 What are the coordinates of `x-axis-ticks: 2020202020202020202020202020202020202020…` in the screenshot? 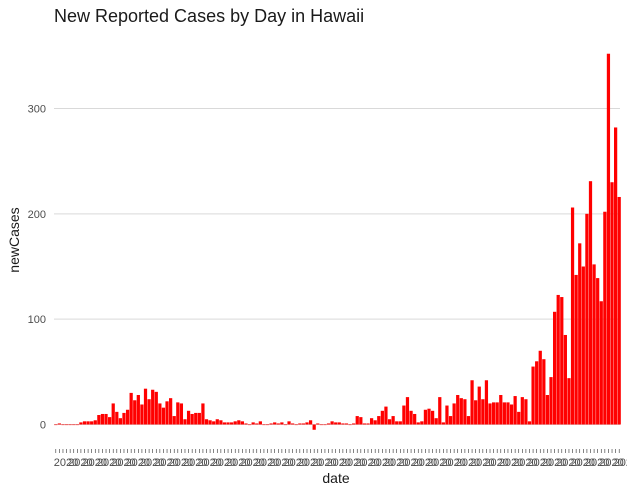 It's located at (340, 459).